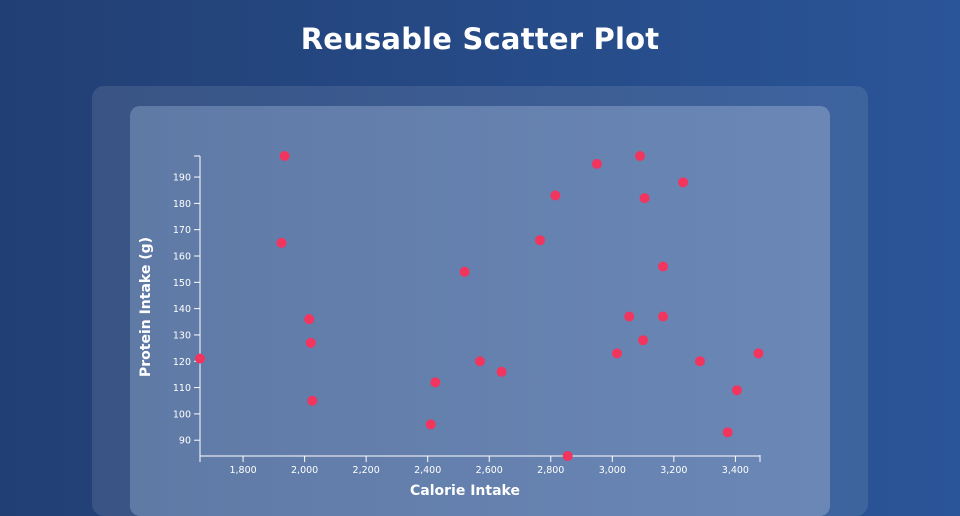  Describe the element at coordinates (489, 470) in the screenshot. I see `x-tick-label: 2,600` at that location.